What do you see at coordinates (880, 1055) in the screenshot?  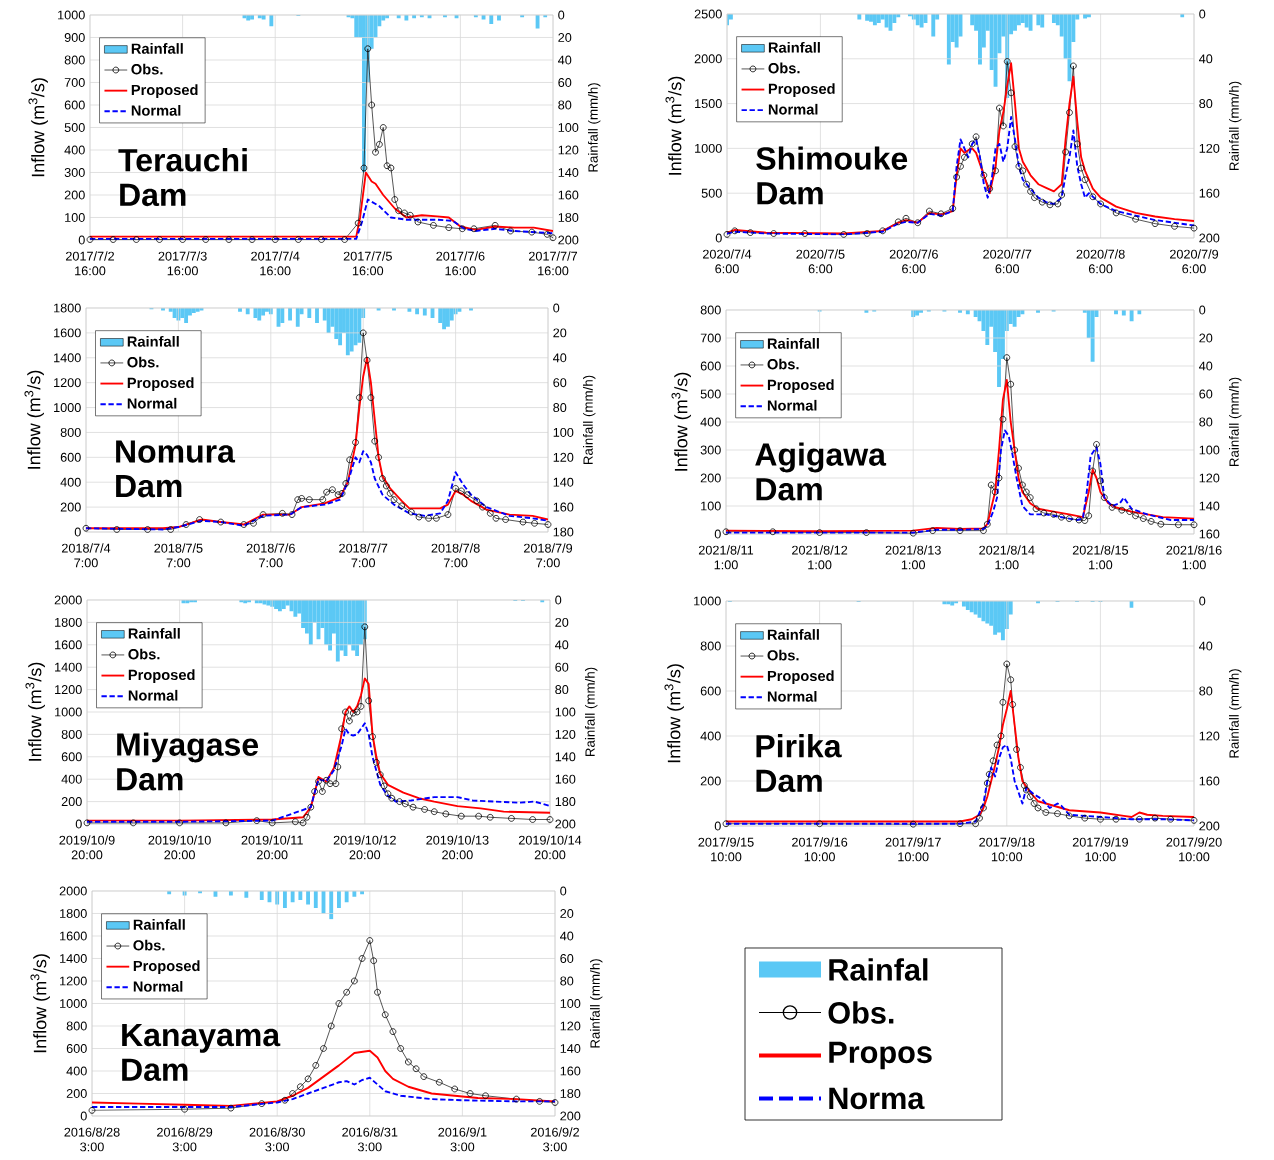 I see `legend-label: Propos` at bounding box center [880, 1055].